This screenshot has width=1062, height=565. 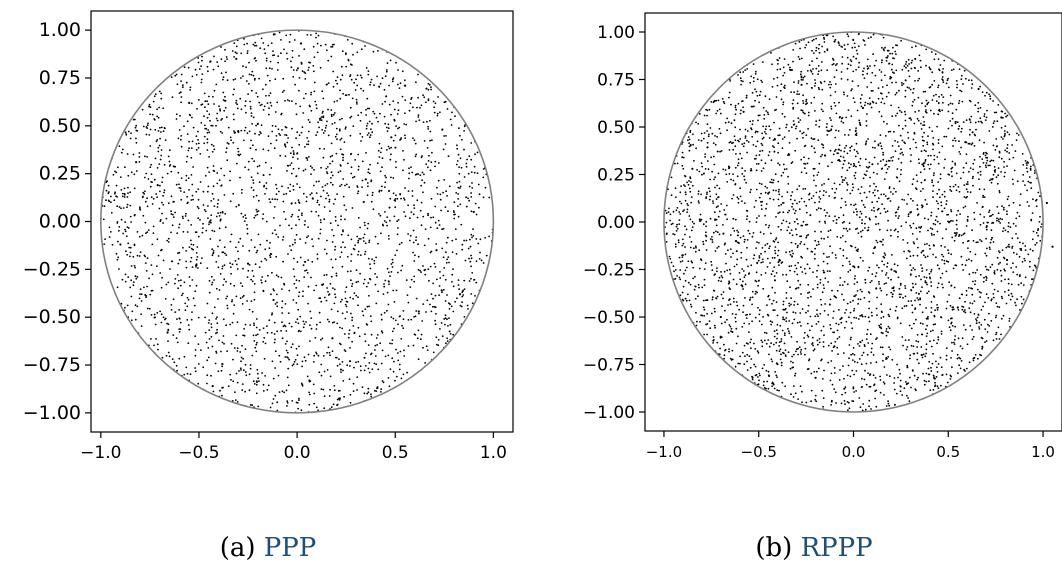 What do you see at coordinates (52, 413) in the screenshot?
I see `y-tick-label: −1.00` at bounding box center [52, 413].